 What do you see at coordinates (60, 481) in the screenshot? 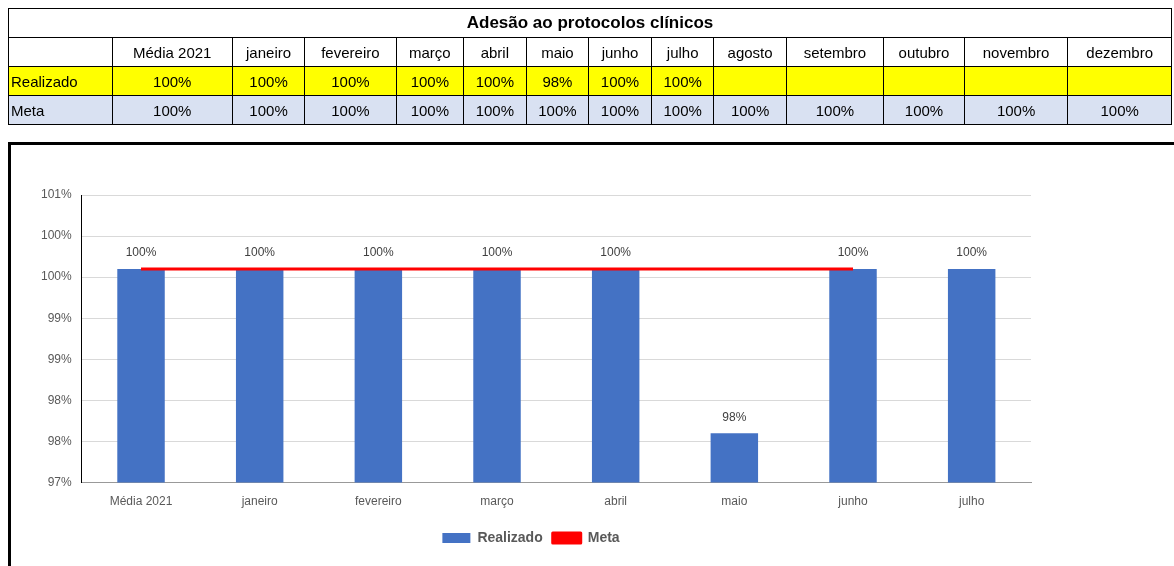
I see `y-tick-label: 97%` at bounding box center [60, 481].